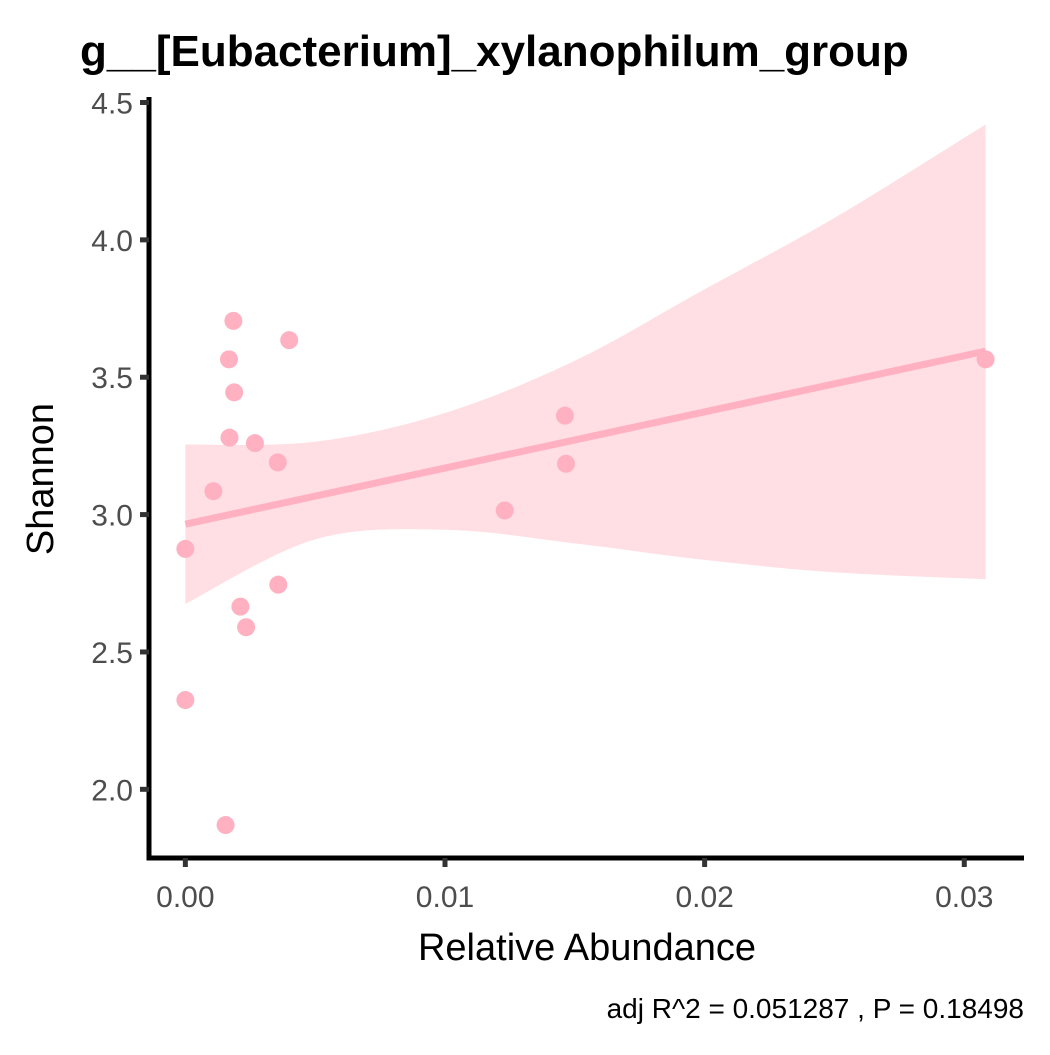 Image resolution: width=1050 pixels, height=1055 pixels. I want to click on stats-annotation: adj R^2 = 0.051287 , P = 0.18498, so click(815, 1008).